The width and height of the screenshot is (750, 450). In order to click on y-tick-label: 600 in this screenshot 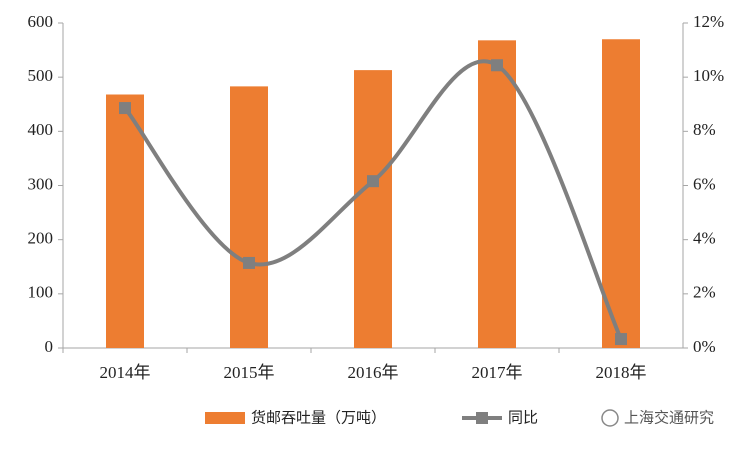, I will do `click(41, 21)`.